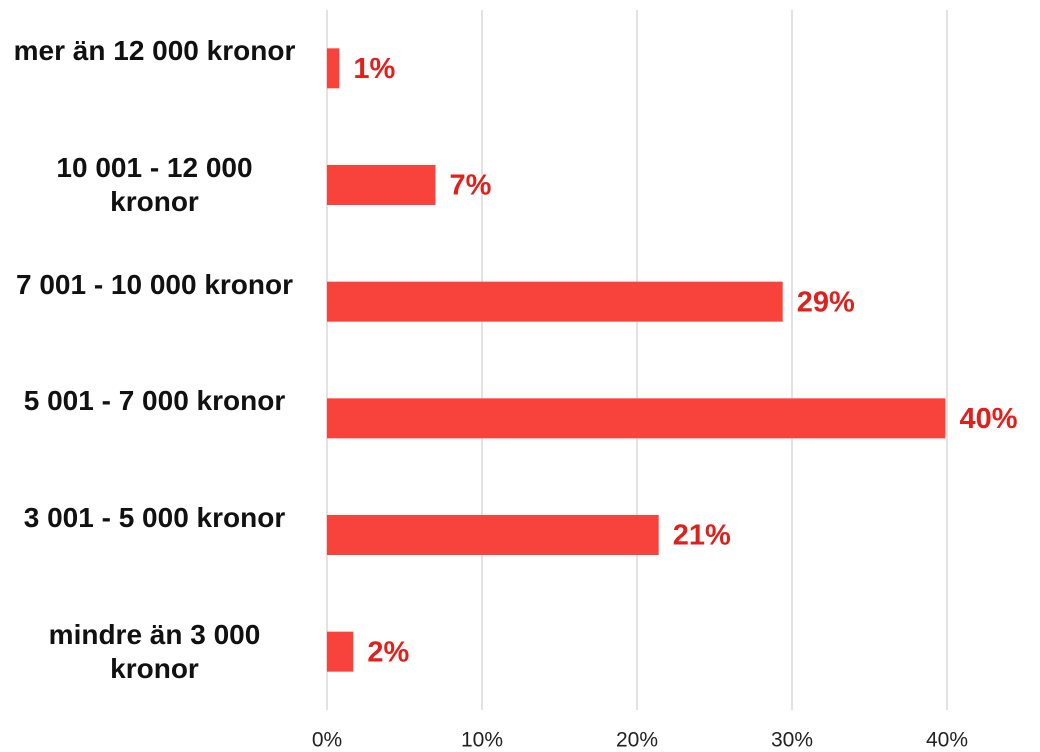  Describe the element at coordinates (637, 740) in the screenshot. I see `x-tick-label: 20%` at that location.